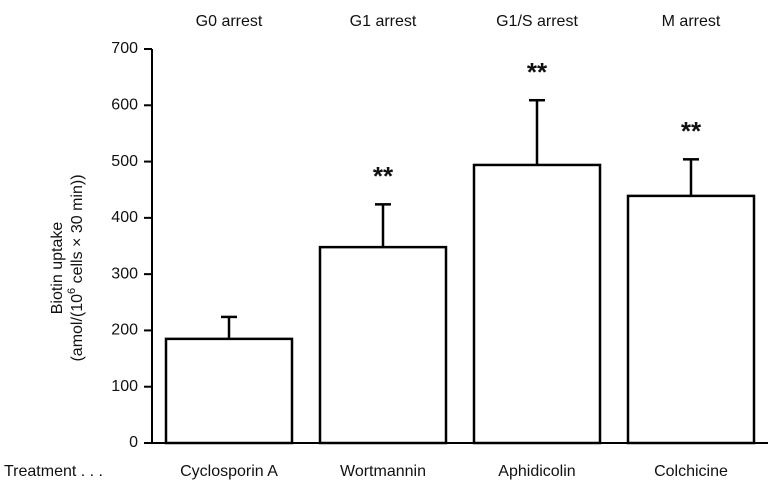 This screenshot has height=490, width=768. Describe the element at coordinates (133, 442) in the screenshot. I see `y-tick-label: 0` at that location.